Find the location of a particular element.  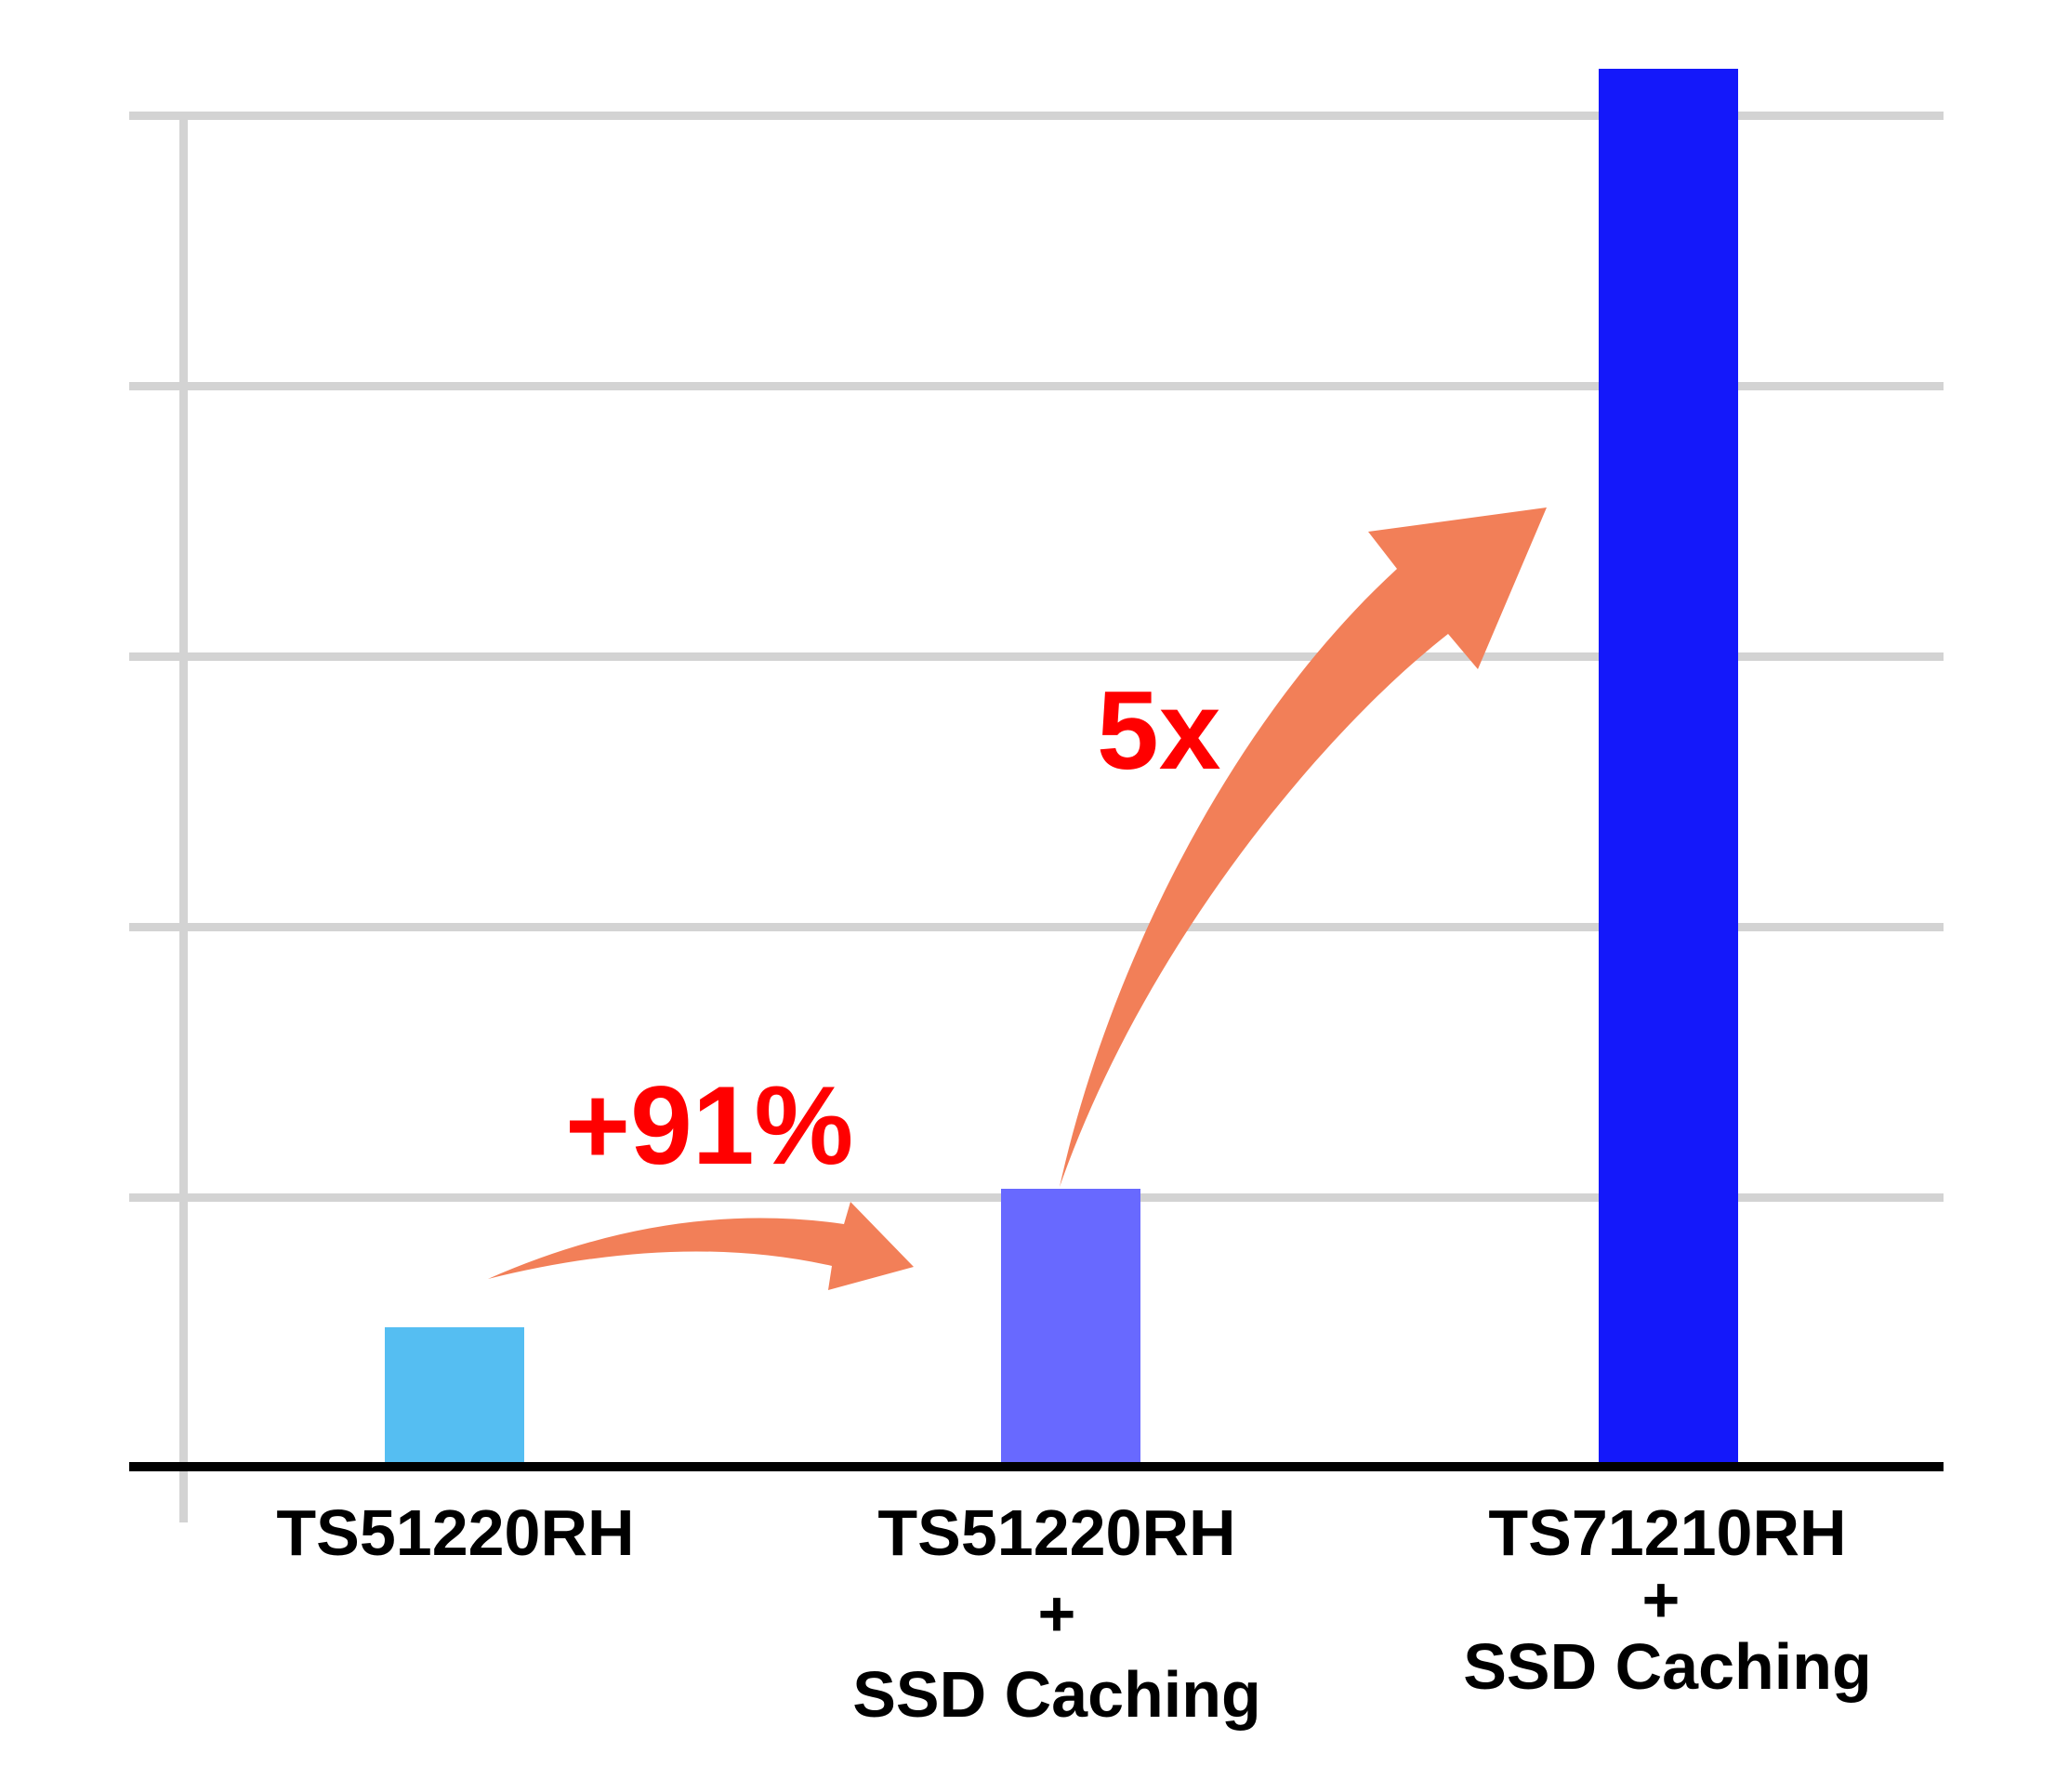

category-label-ts71210rh-ssd-line3: SSD Caching is located at coordinates (1667, 1667).